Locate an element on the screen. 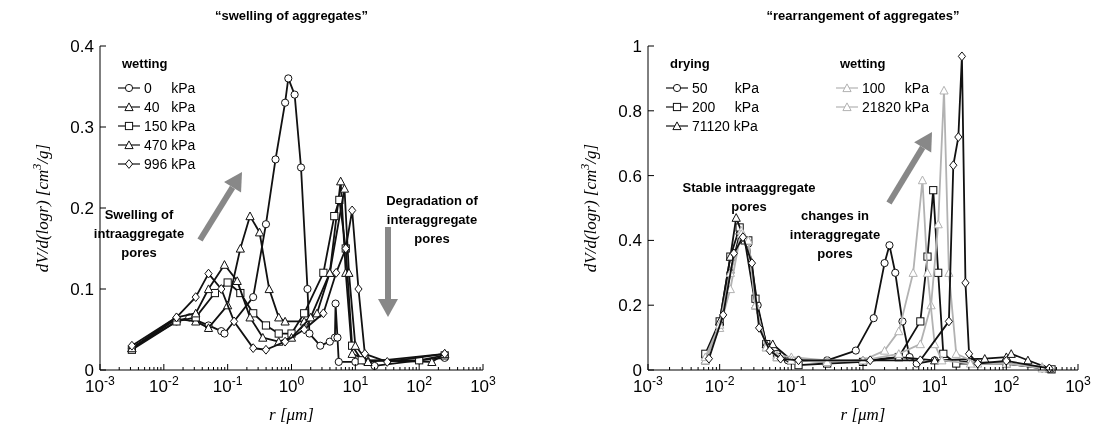  legend-label: 50 kPa is located at coordinates (726, 88).